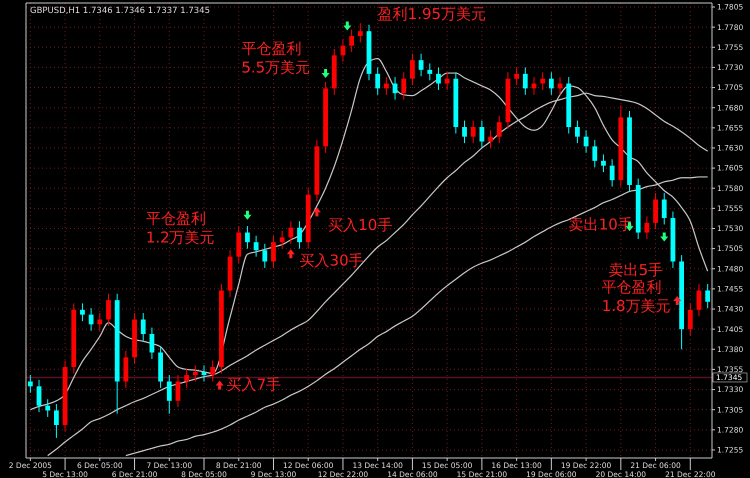 The image size is (750, 478). What do you see at coordinates (275, 57) in the screenshot?
I see `annotation: 平仓盈利 5.5万美元` at bounding box center [275, 57].